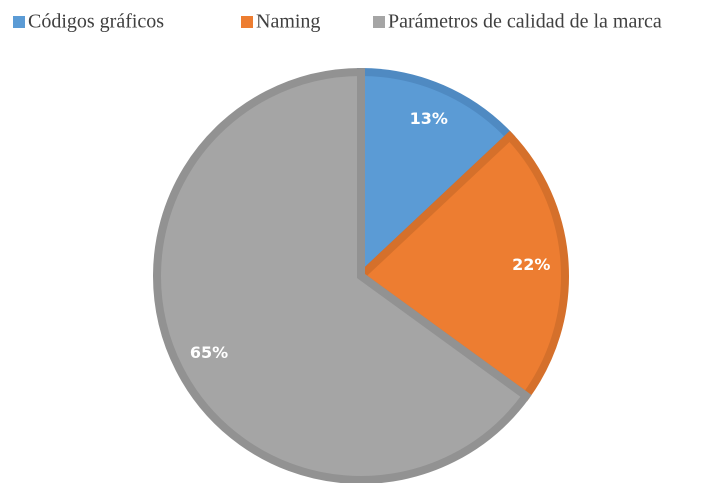  Describe the element at coordinates (429, 118) in the screenshot. I see `data-label: 13%` at that location.